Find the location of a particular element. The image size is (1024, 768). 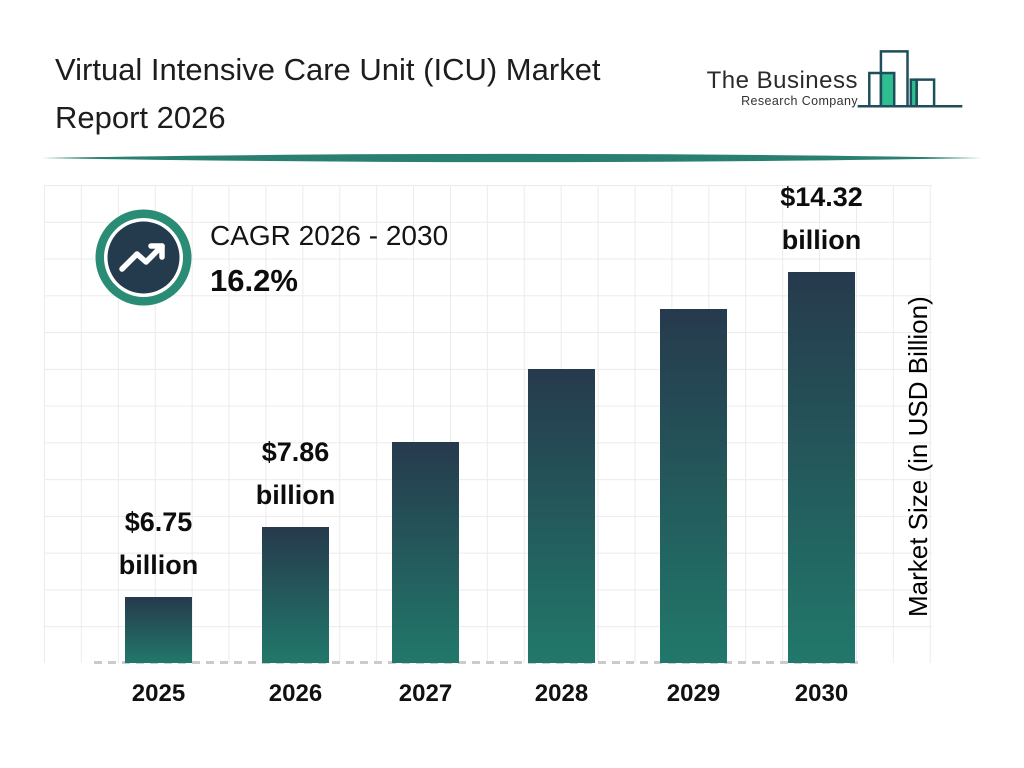

value-label-2025: $6.75 billion is located at coordinates (158, 543).